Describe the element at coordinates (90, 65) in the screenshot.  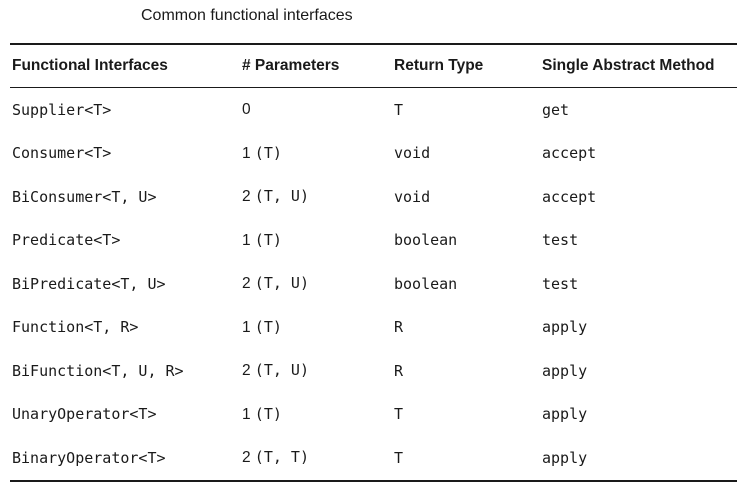
I see `header-functional-interfaces: Functional Interfaces` at that location.